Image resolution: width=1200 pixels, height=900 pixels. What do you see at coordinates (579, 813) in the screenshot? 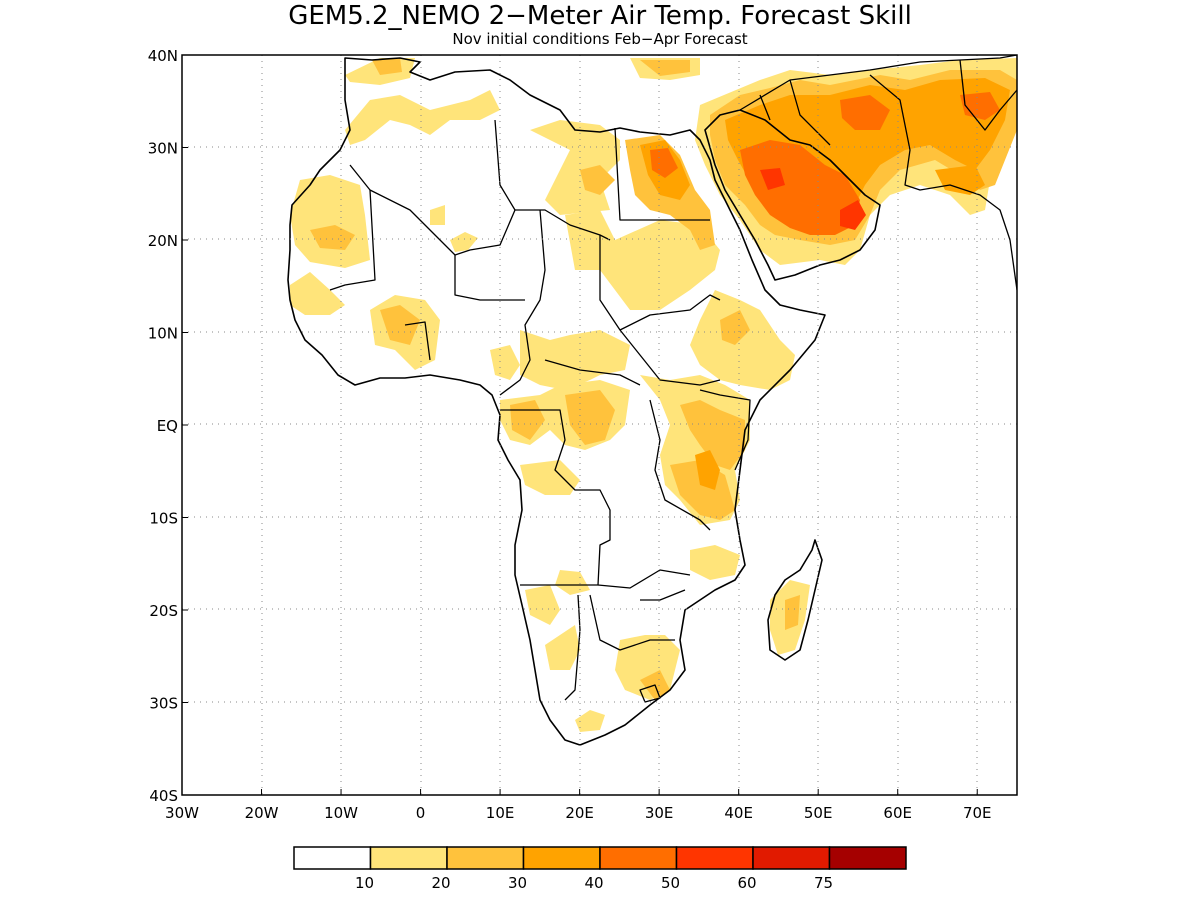
I see `x-tick-label: 20E` at bounding box center [579, 813].